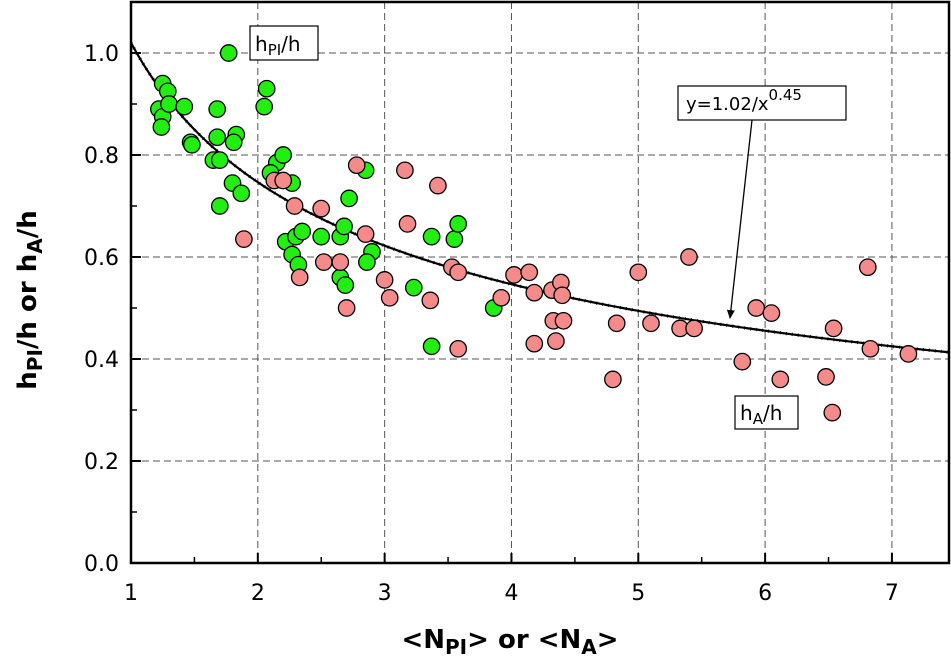 The image size is (951, 658). I want to click on y-tick-label: 0.0, so click(101, 564).